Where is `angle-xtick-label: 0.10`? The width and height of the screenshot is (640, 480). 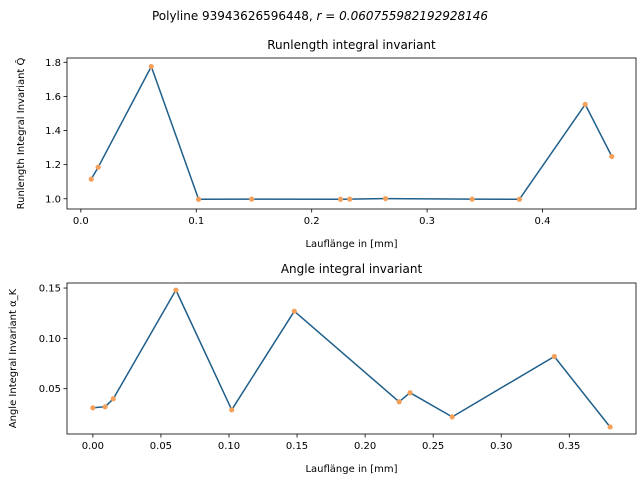 angle-xtick-label: 0.10 is located at coordinates (229, 446).